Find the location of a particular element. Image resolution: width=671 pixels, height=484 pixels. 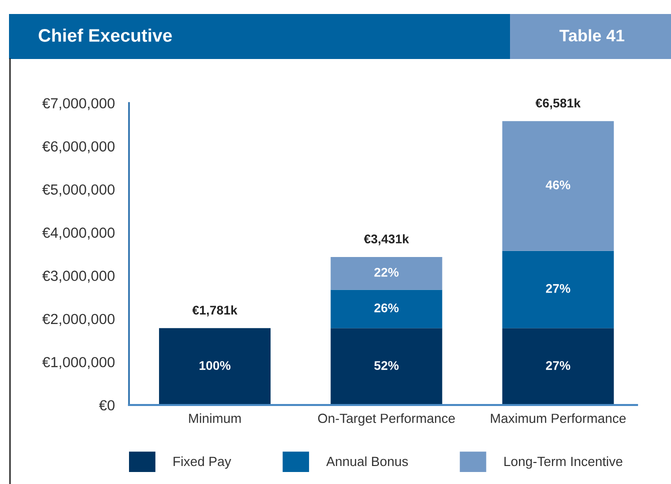

annotation: 26% is located at coordinates (386, 307).